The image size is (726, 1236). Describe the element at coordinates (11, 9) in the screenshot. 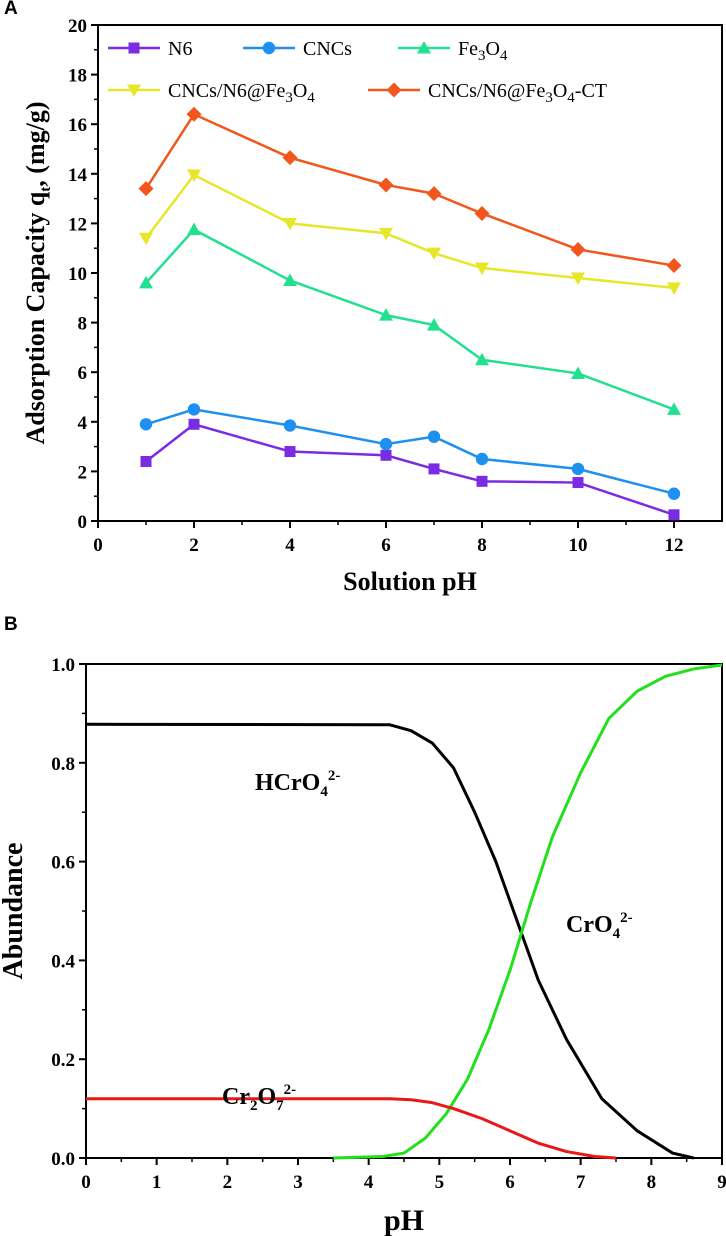

I see `panel-label-a: A` at that location.